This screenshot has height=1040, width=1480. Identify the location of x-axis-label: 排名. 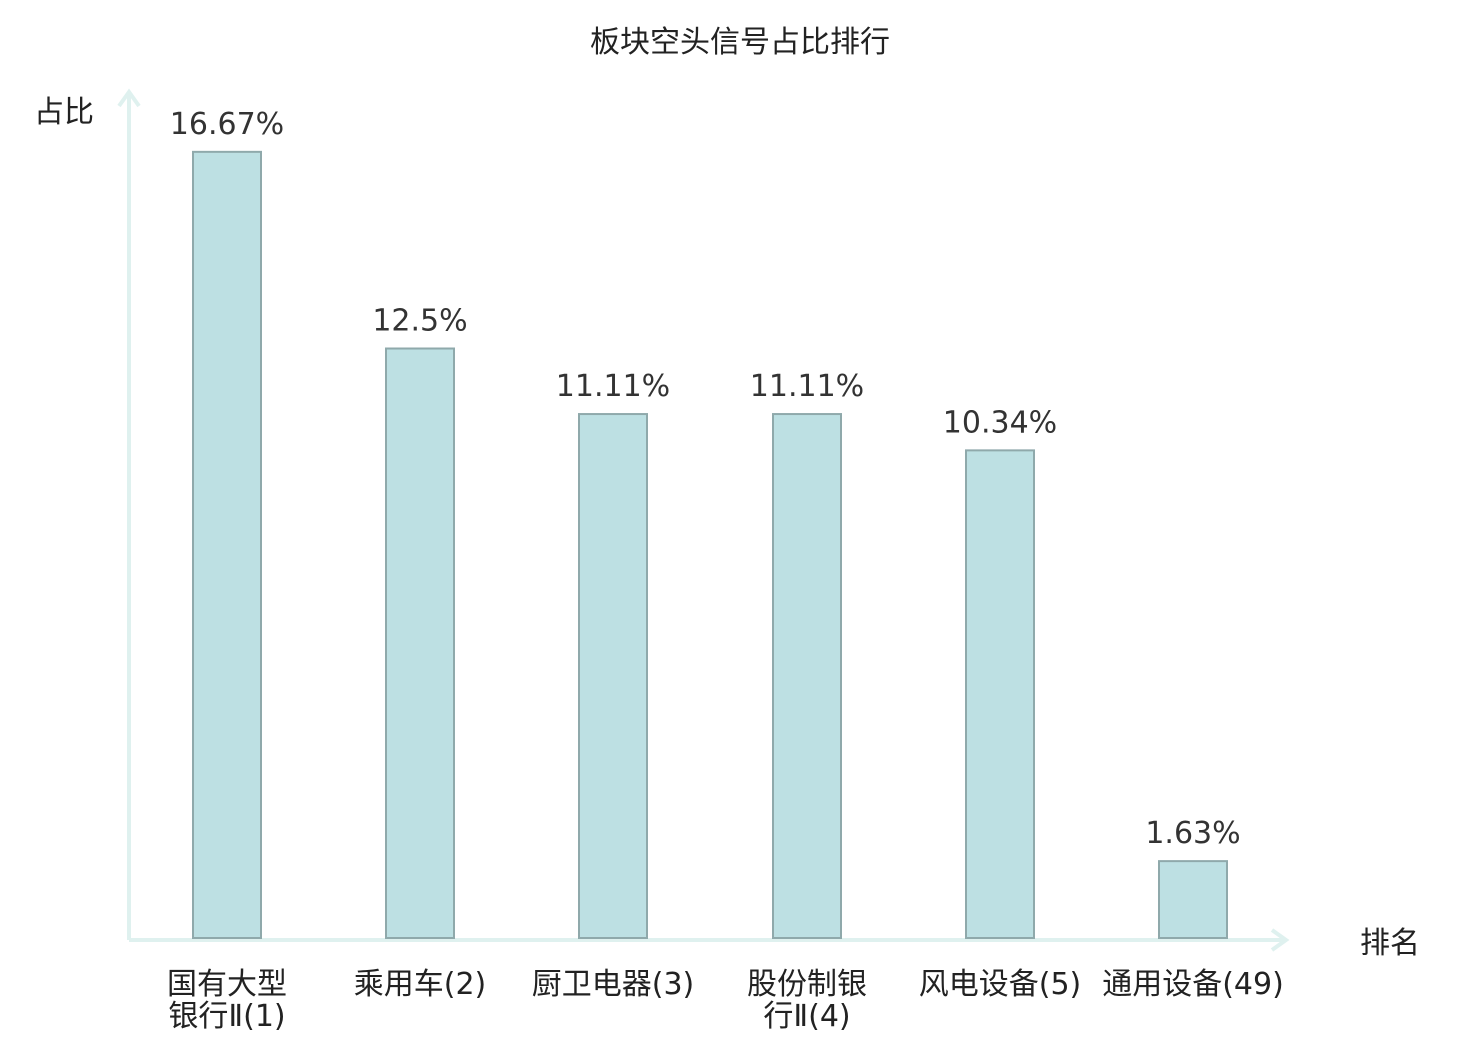
(1390, 943).